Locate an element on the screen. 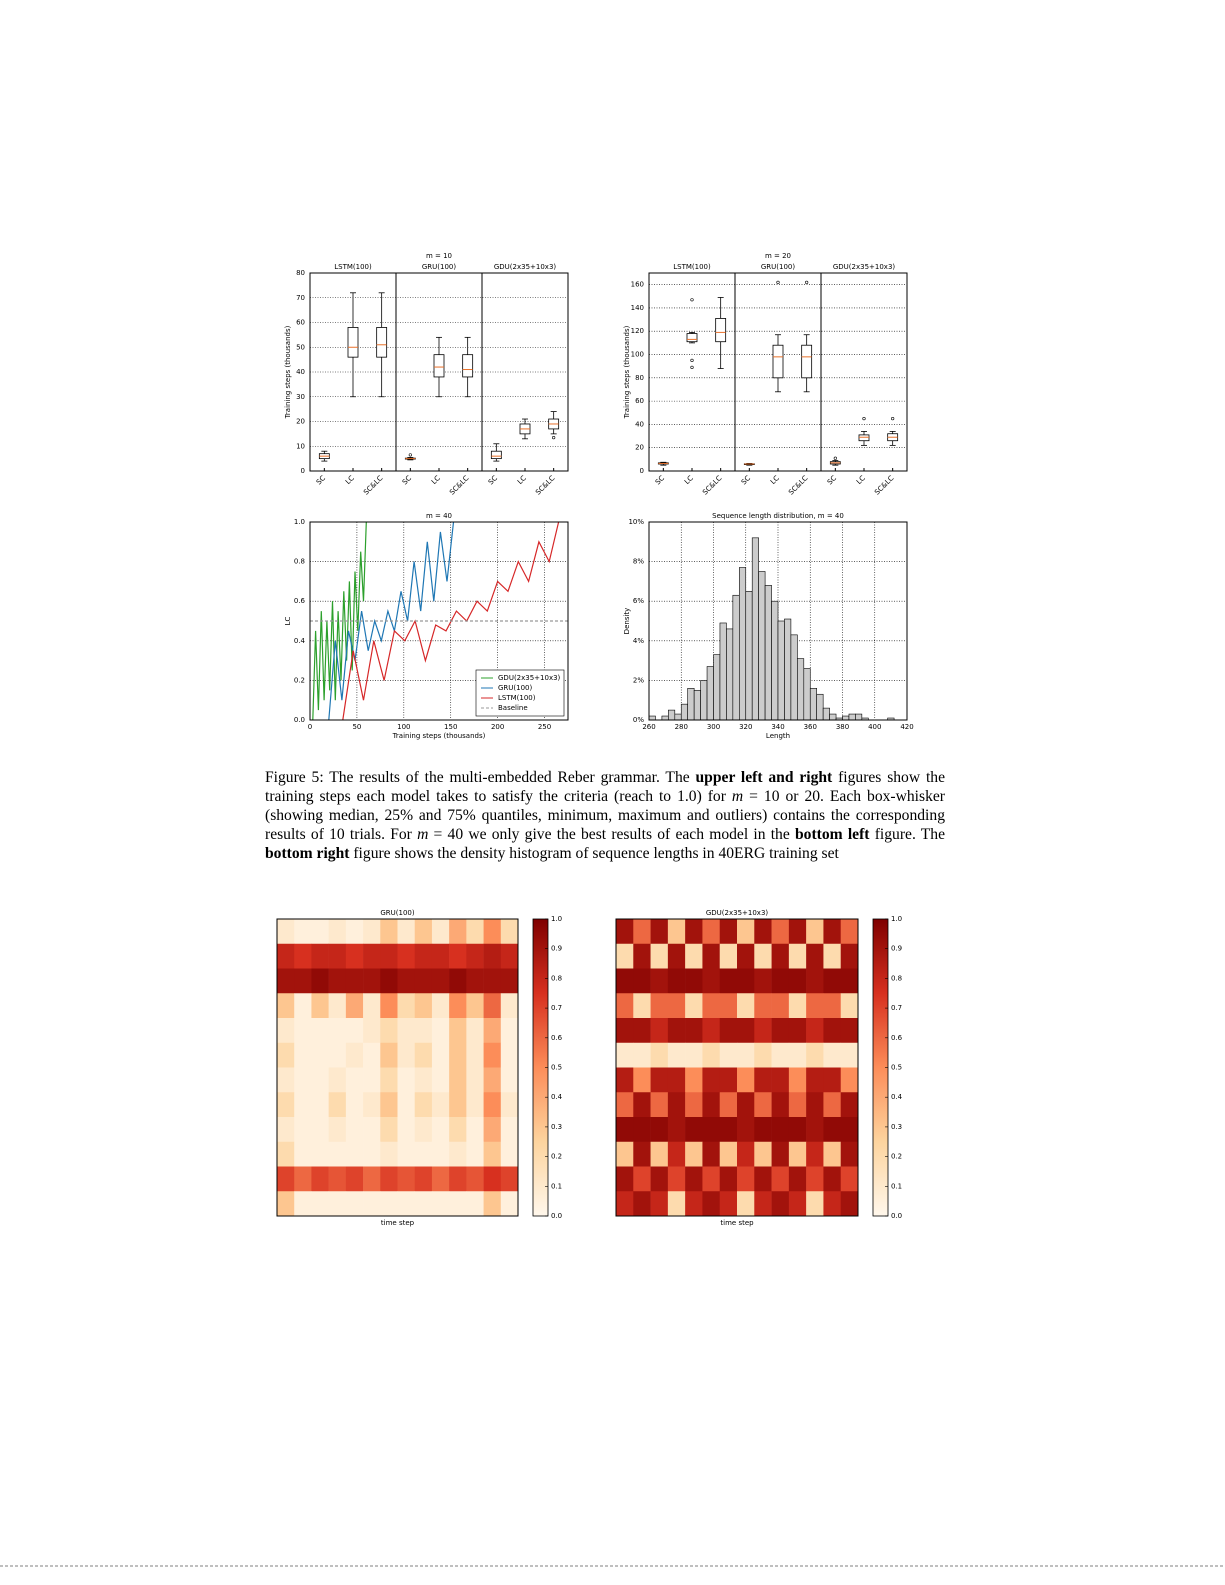  x-tick-label: 200 is located at coordinates (497, 727).